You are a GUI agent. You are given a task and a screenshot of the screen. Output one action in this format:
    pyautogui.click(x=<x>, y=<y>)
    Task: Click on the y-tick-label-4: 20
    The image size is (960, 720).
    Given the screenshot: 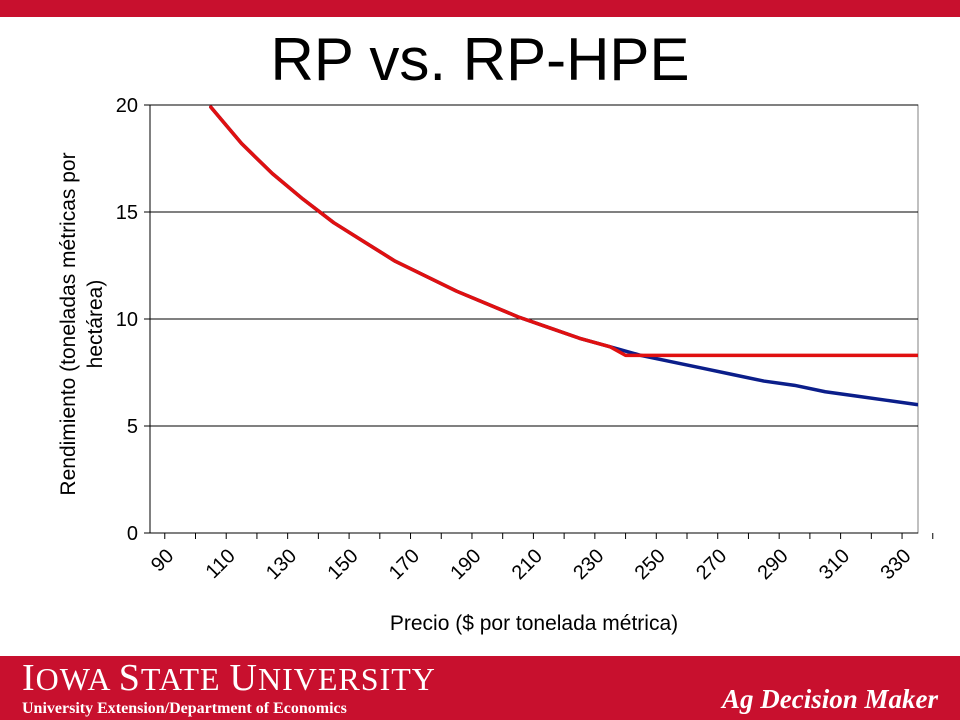 What is the action you would take?
    pyautogui.click(x=127, y=106)
    